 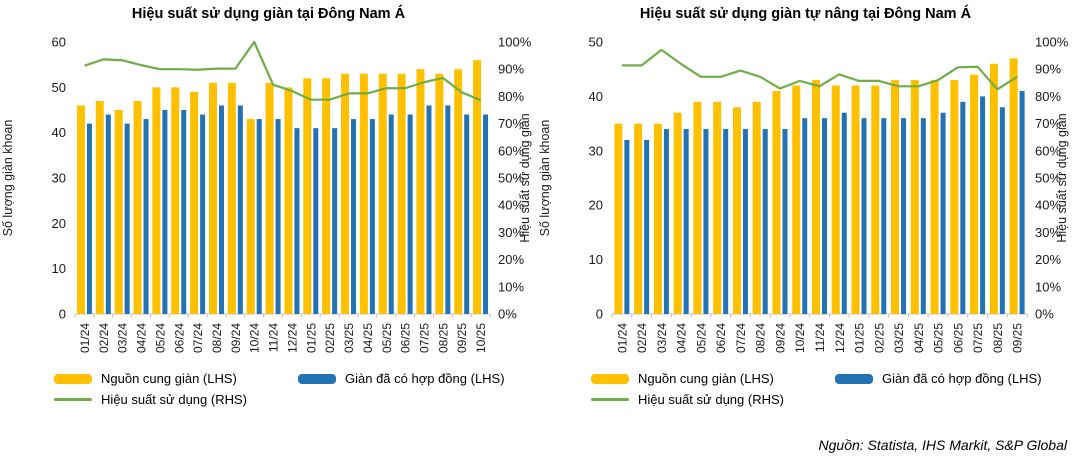 I want to click on chart-title: Hiệu suất sử dụng giàn tại Đông Nam Á, so click(x=268, y=14).